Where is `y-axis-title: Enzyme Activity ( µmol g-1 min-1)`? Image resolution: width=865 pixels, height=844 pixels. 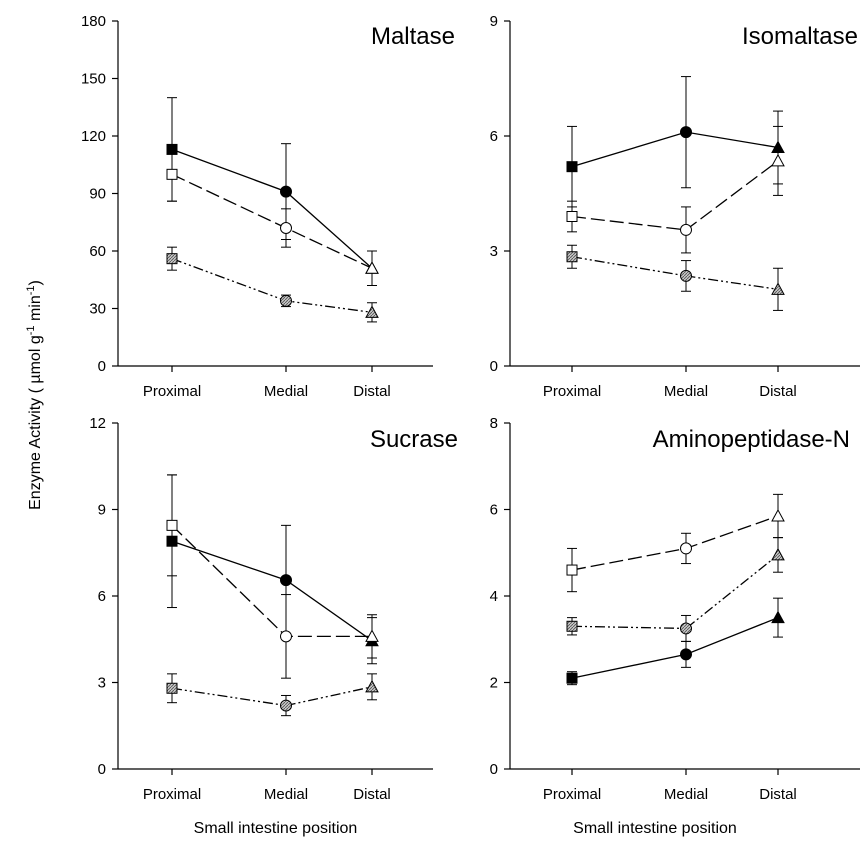
y-axis-title: Enzyme Activity ( µmol g-1 min-1) is located at coordinates (34, 395).